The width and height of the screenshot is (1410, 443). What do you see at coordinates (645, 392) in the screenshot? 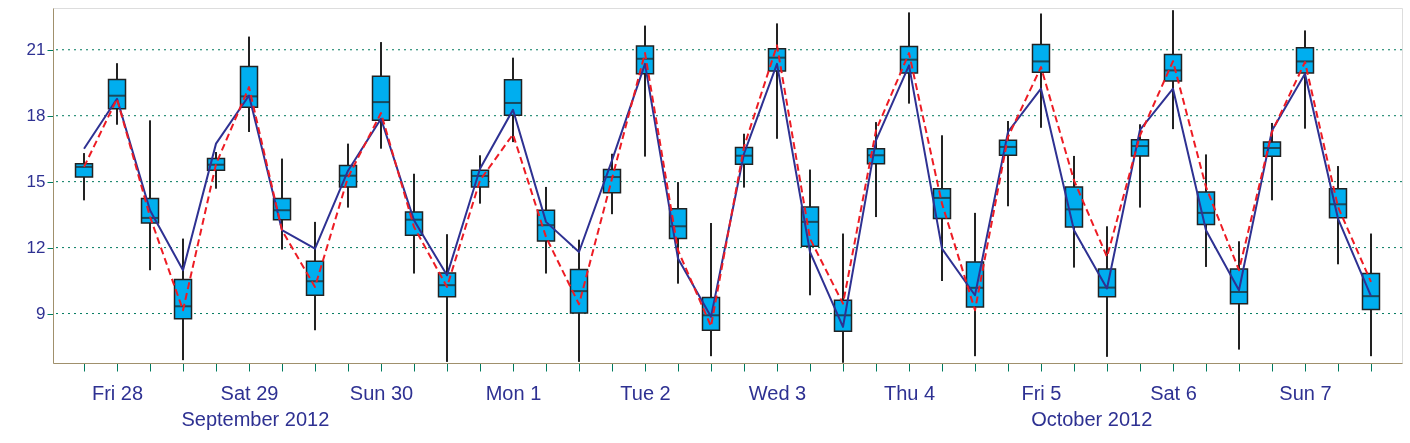
I see `x-tick-label: Tue 2` at bounding box center [645, 392].